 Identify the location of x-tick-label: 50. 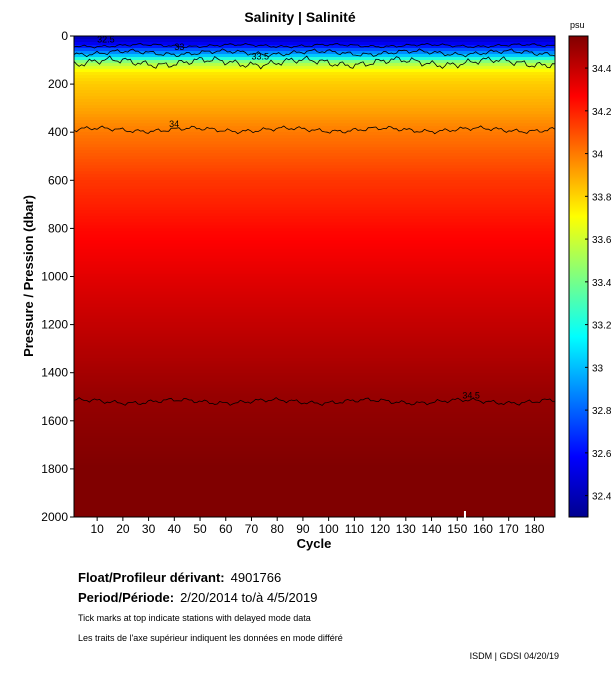
(200, 529).